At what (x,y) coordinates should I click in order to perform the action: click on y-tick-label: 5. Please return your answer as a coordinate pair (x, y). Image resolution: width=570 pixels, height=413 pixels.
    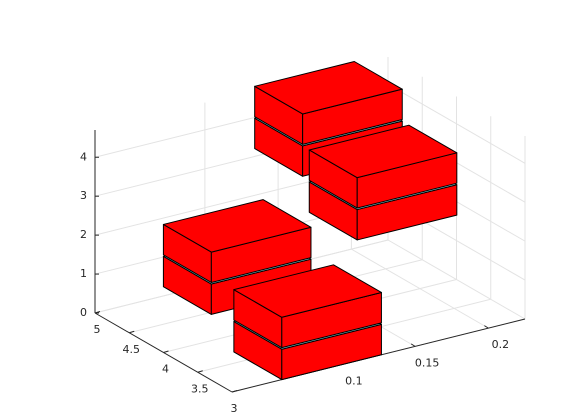
    Looking at the image, I should click on (97, 329).